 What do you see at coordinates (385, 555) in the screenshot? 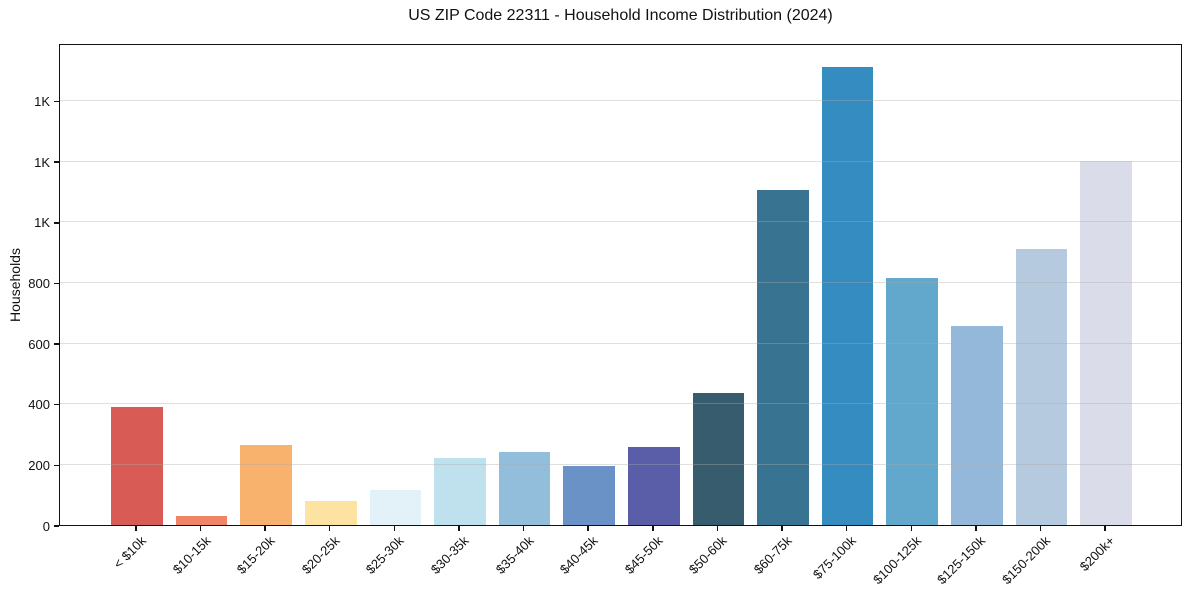
I see `x-tick-label: $25-30k` at bounding box center [385, 555].